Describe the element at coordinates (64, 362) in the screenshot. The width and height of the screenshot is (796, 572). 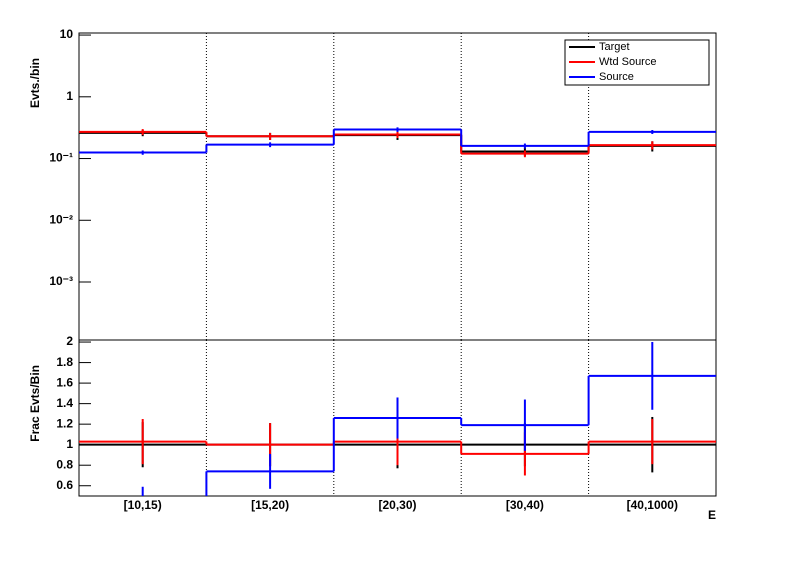
I see `y-tick-label: 1.8` at that location.